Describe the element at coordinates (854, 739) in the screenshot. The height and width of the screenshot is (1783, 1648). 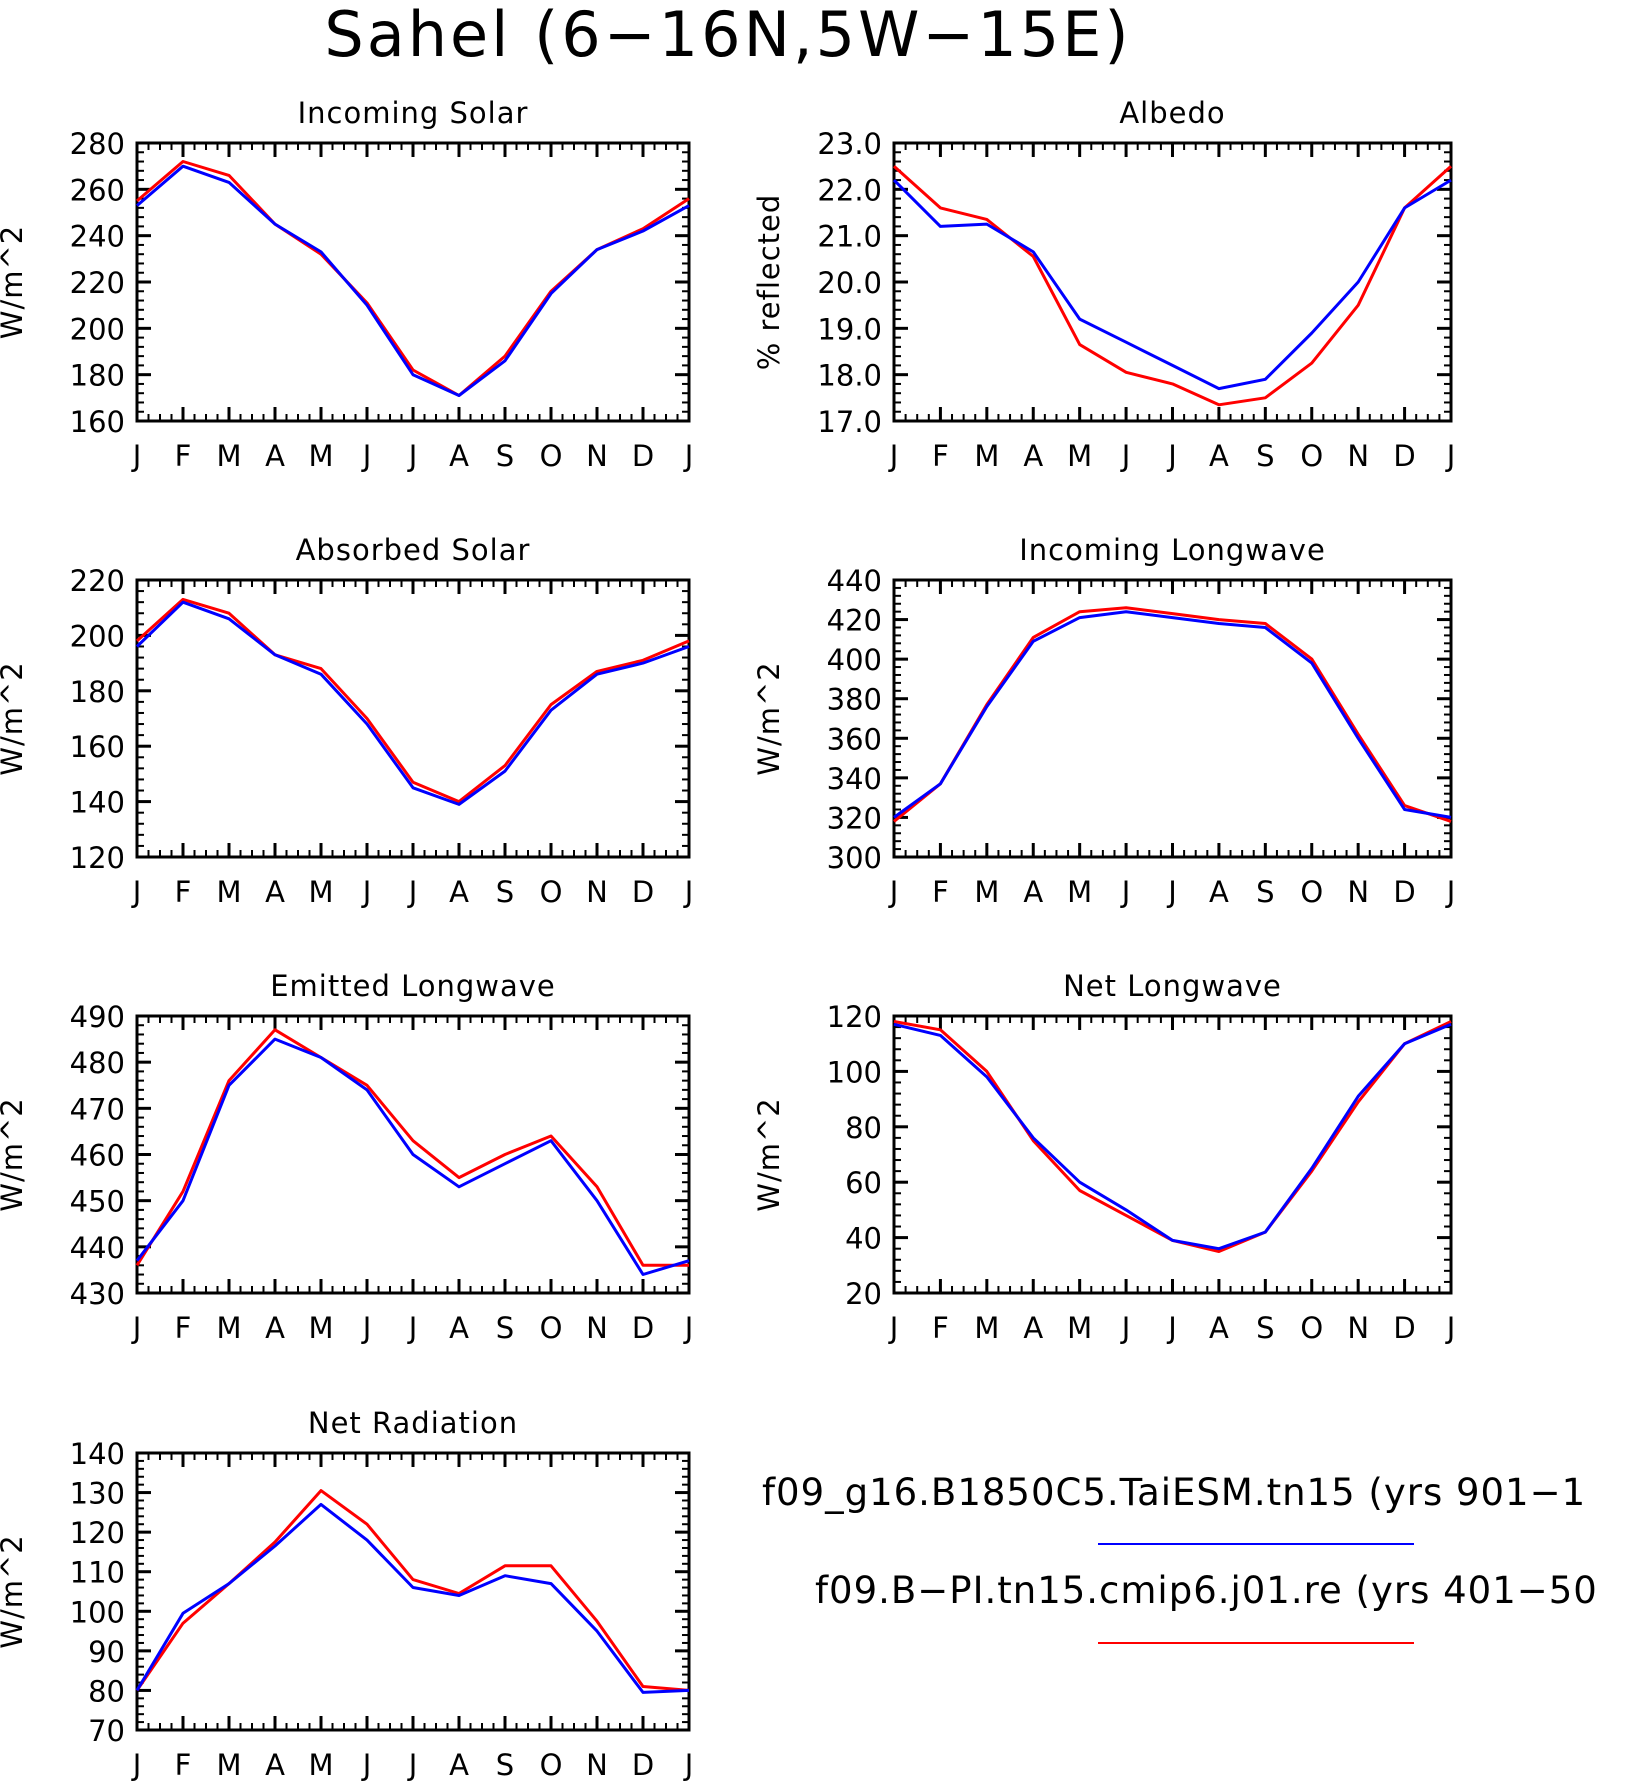
I see `y-tick-label: 360` at that location.